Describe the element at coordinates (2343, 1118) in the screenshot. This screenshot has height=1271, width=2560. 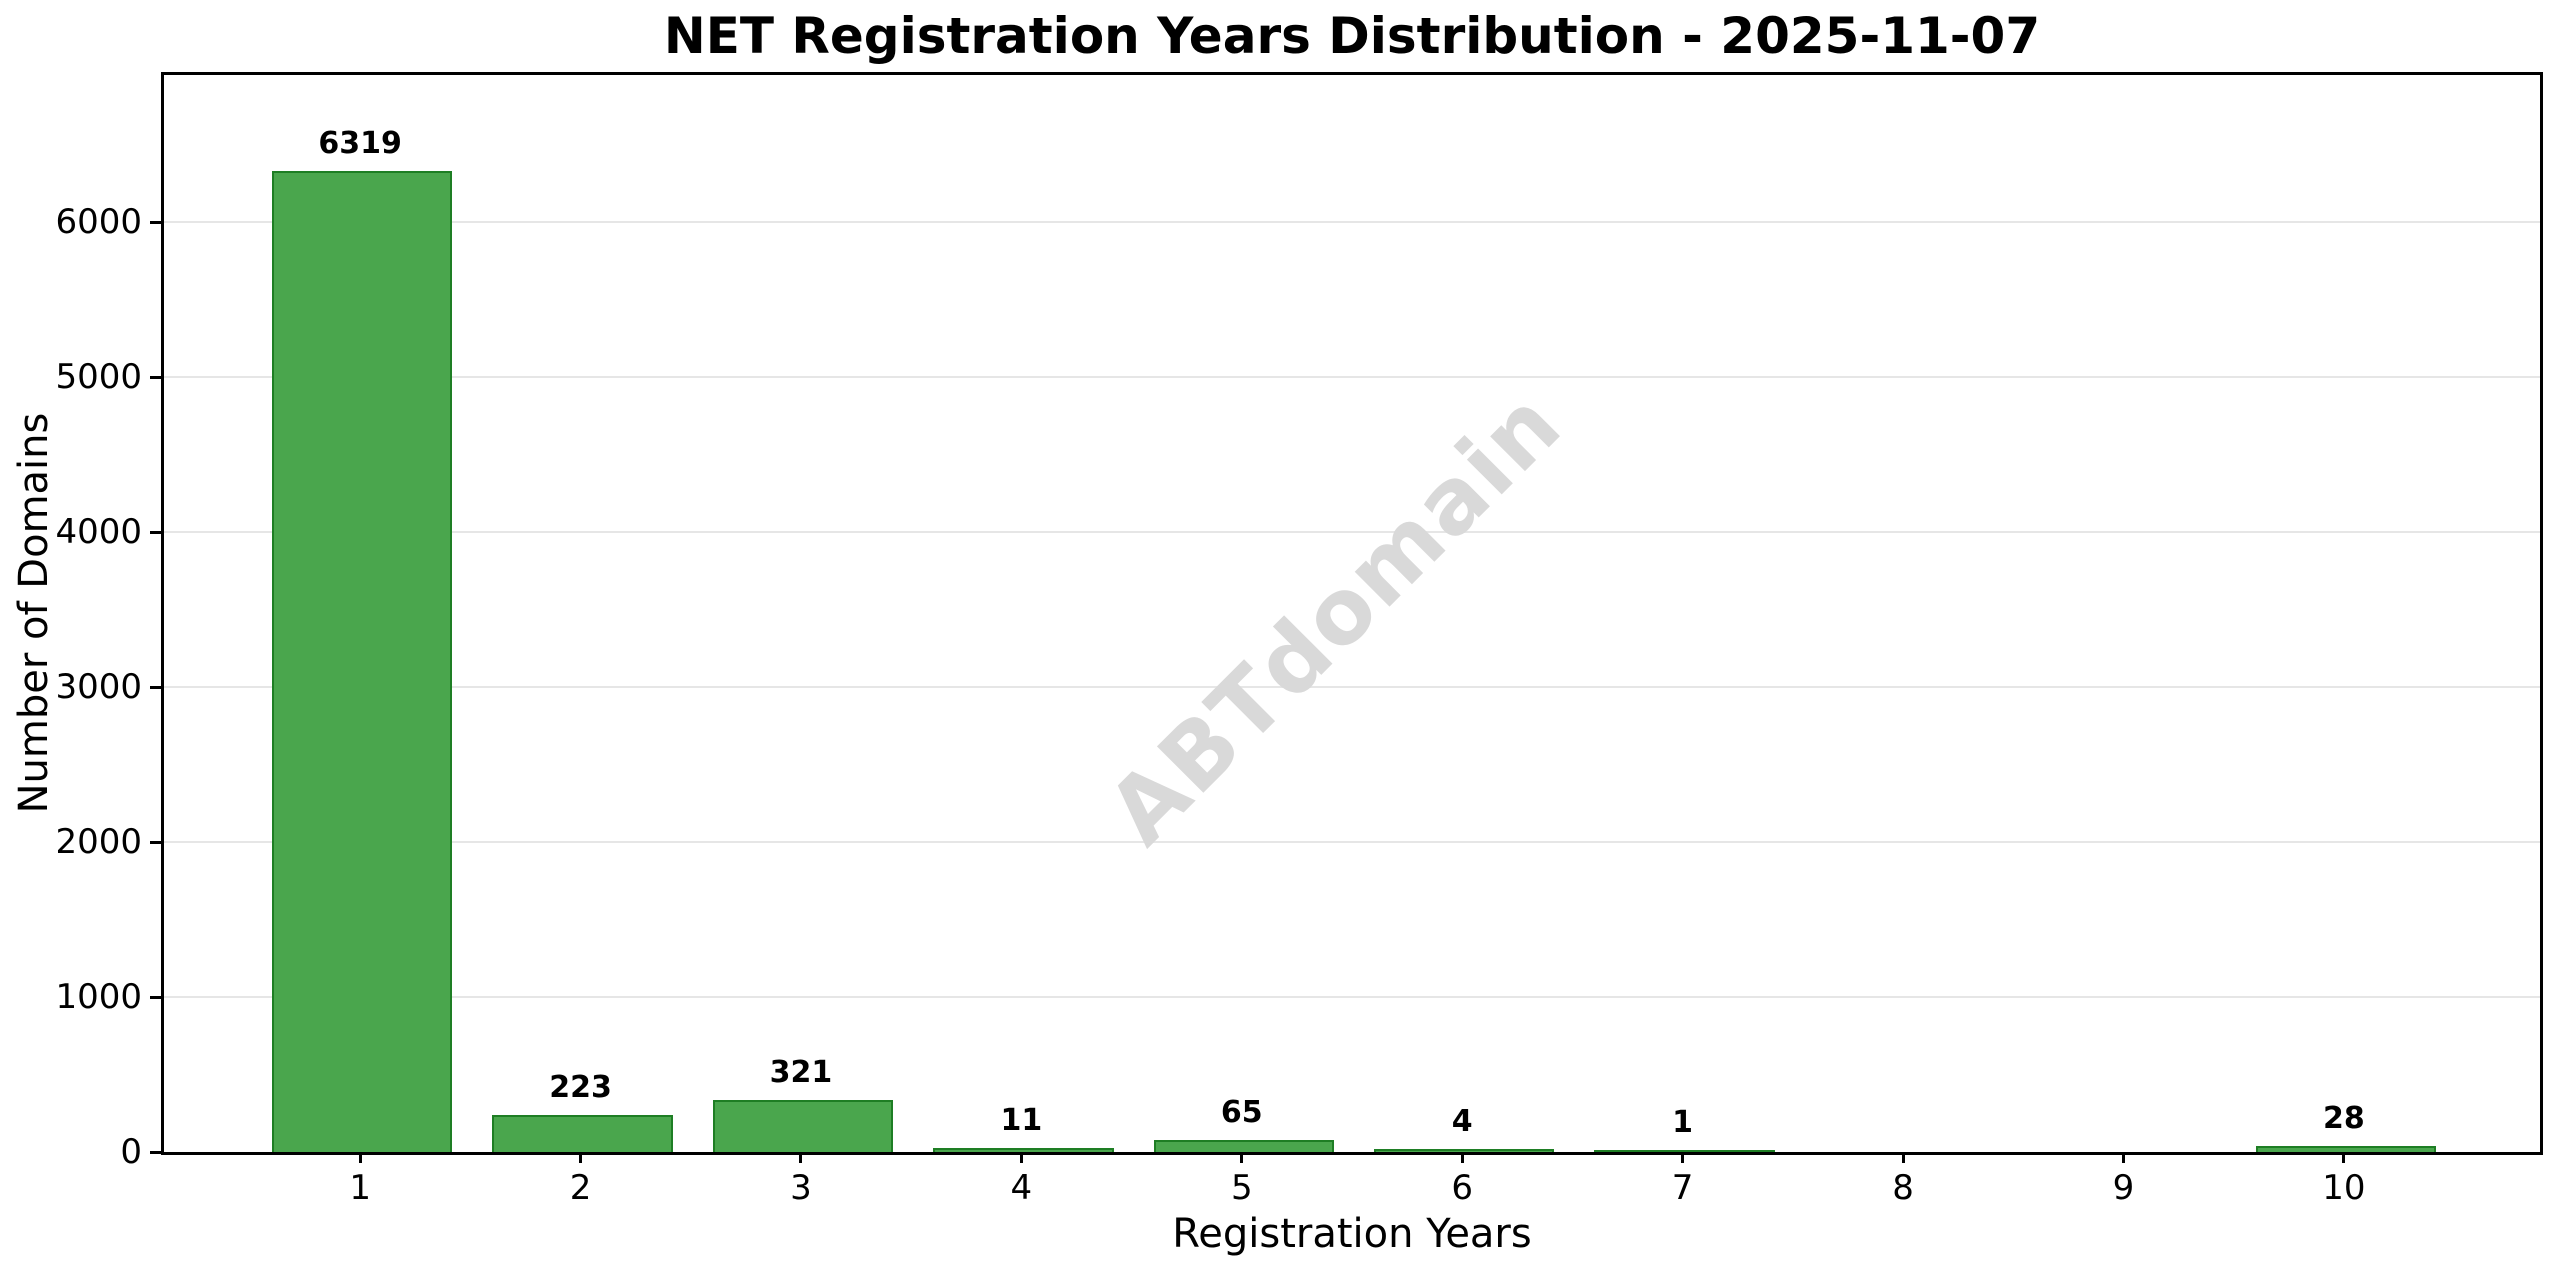
I see `bar-value-label: 28` at that location.